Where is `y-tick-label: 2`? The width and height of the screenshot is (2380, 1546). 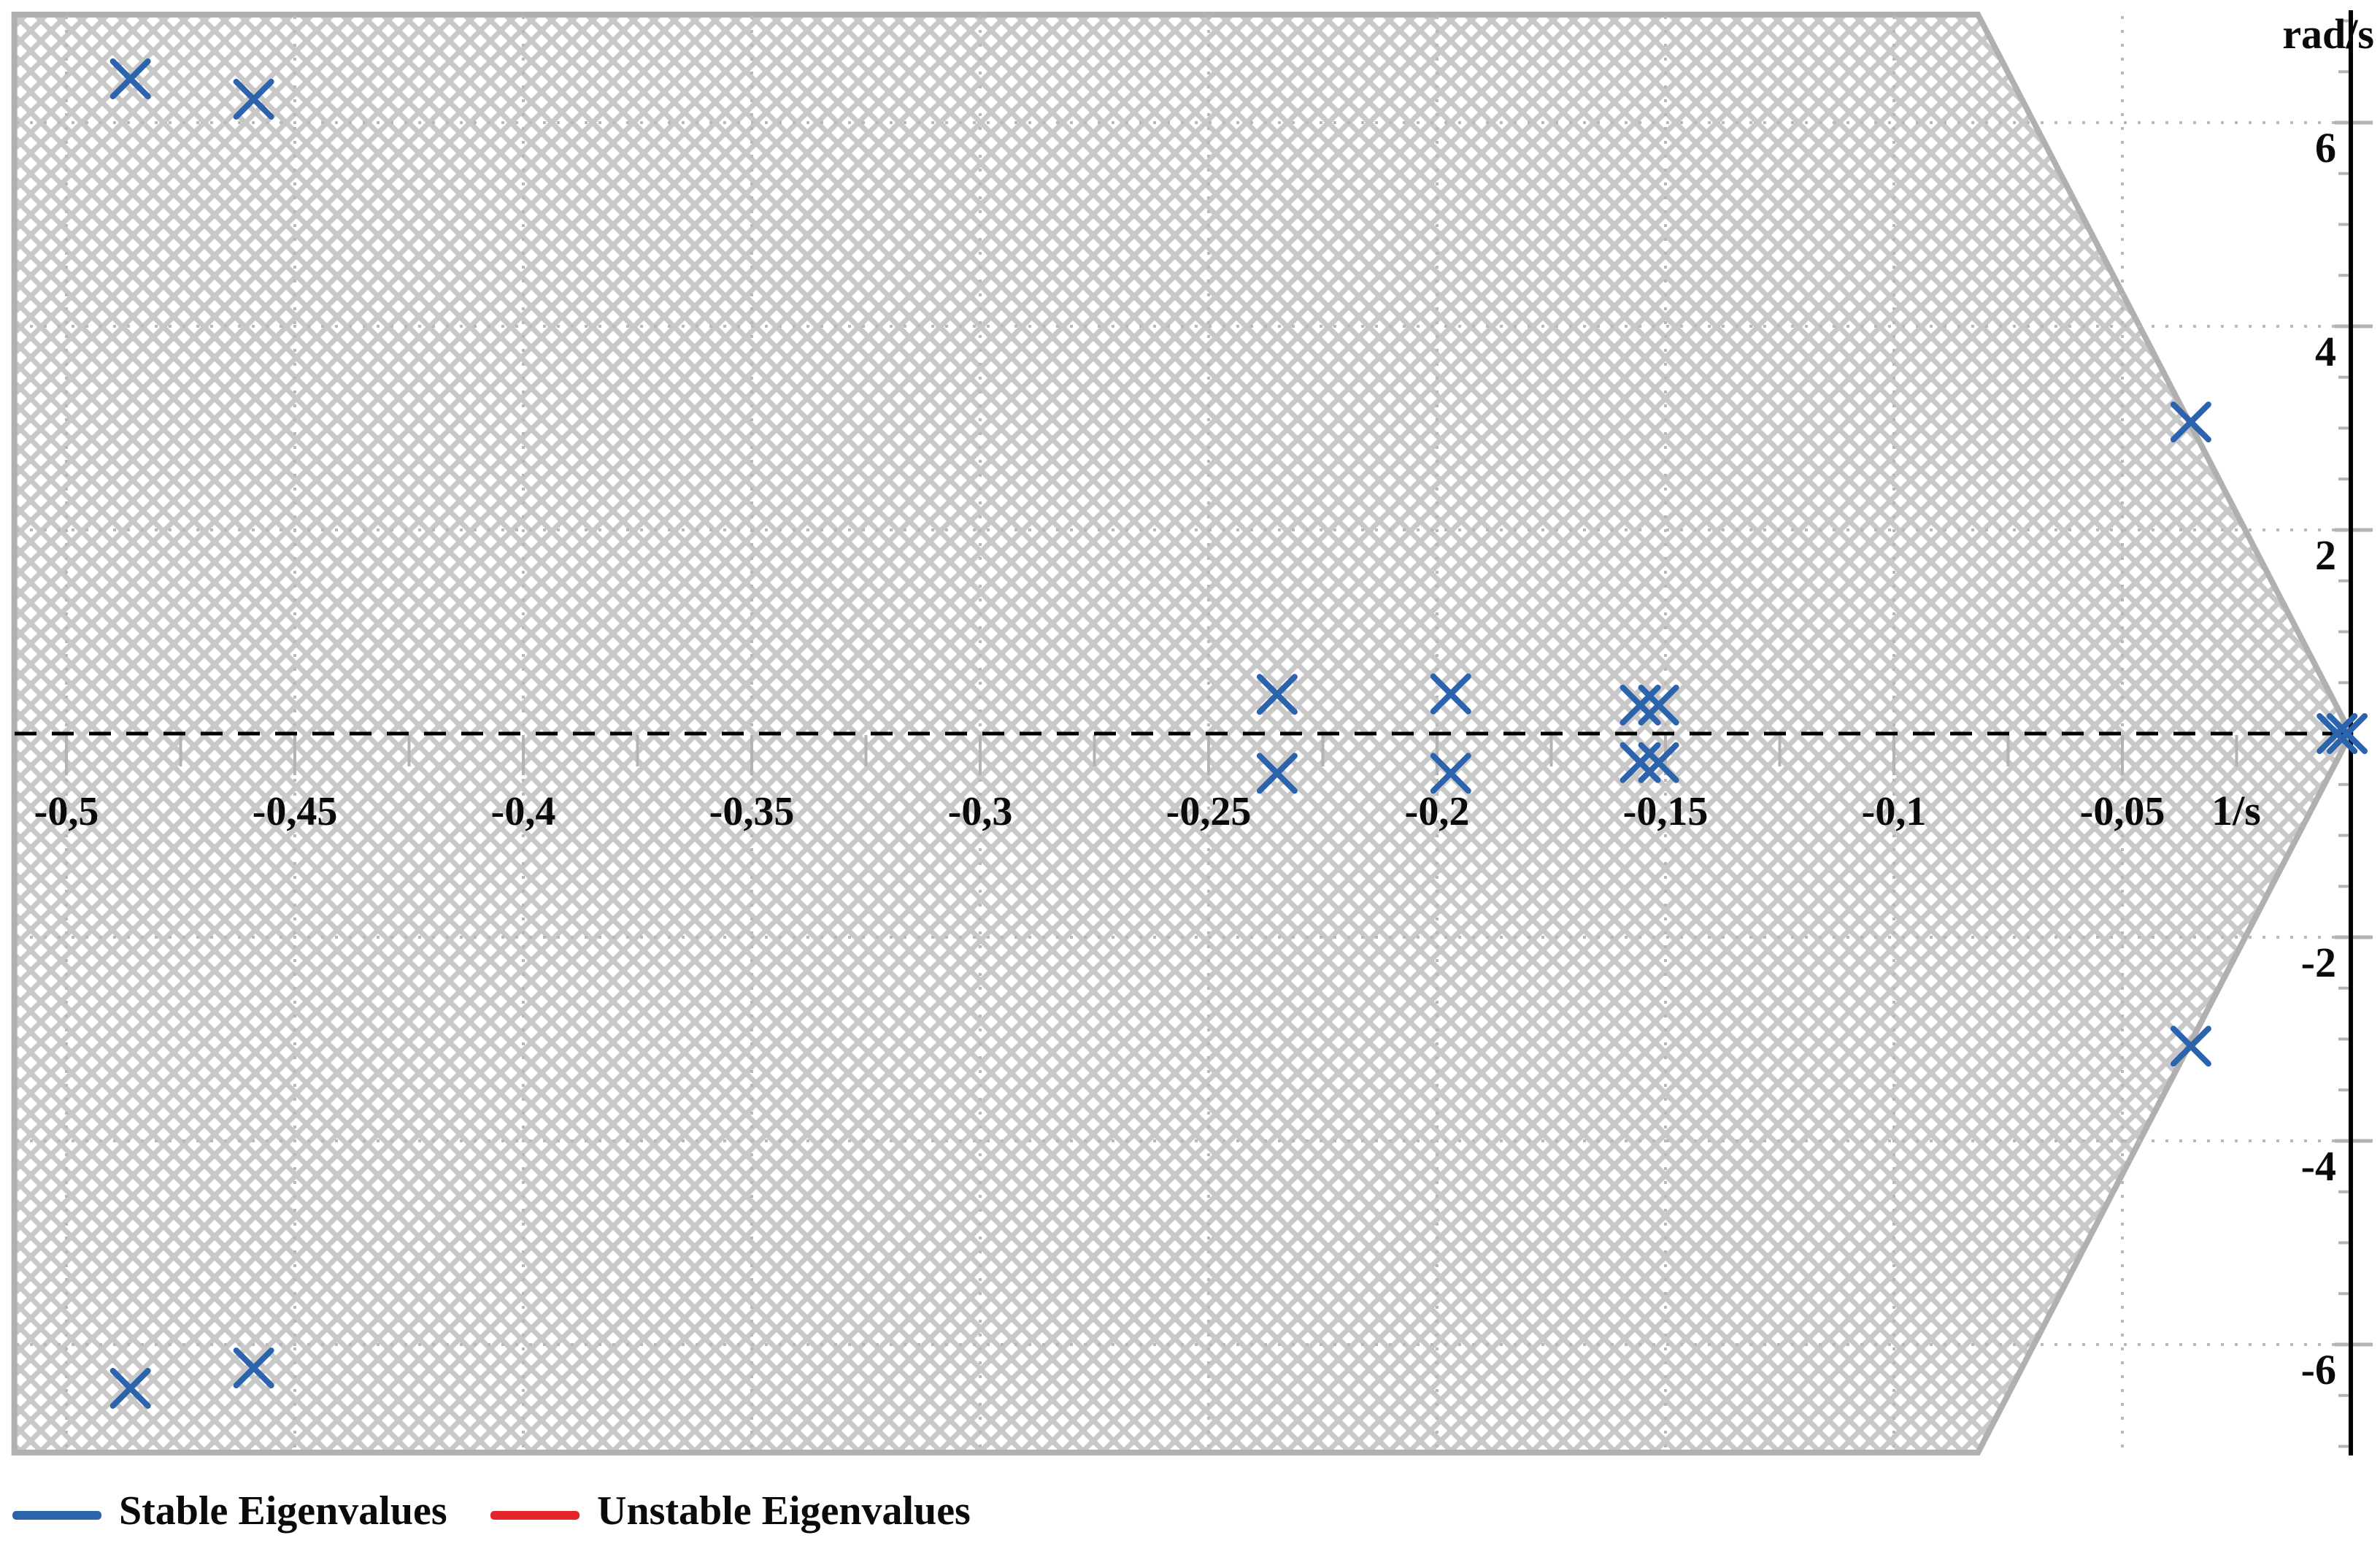 y-tick-label: 2 is located at coordinates (2325, 555).